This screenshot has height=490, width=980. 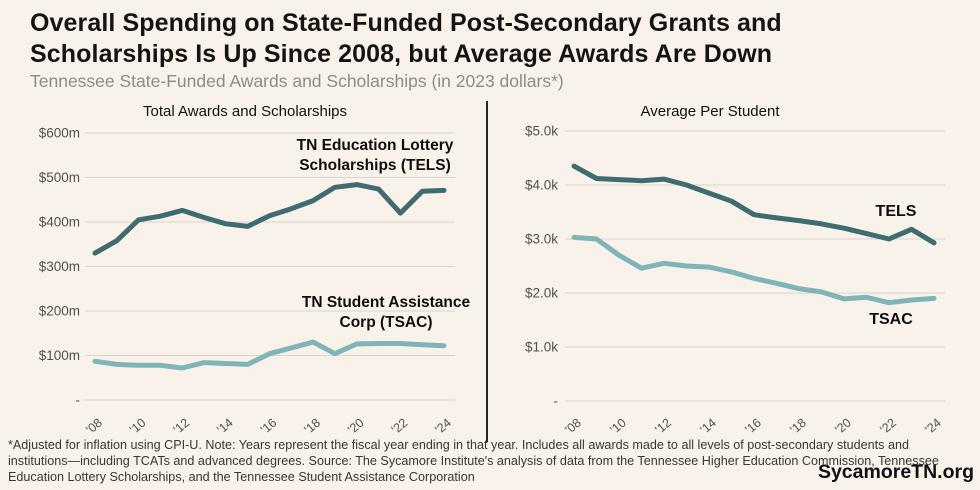 I want to click on right-y-tick-label: $1.0k, so click(x=541, y=347).